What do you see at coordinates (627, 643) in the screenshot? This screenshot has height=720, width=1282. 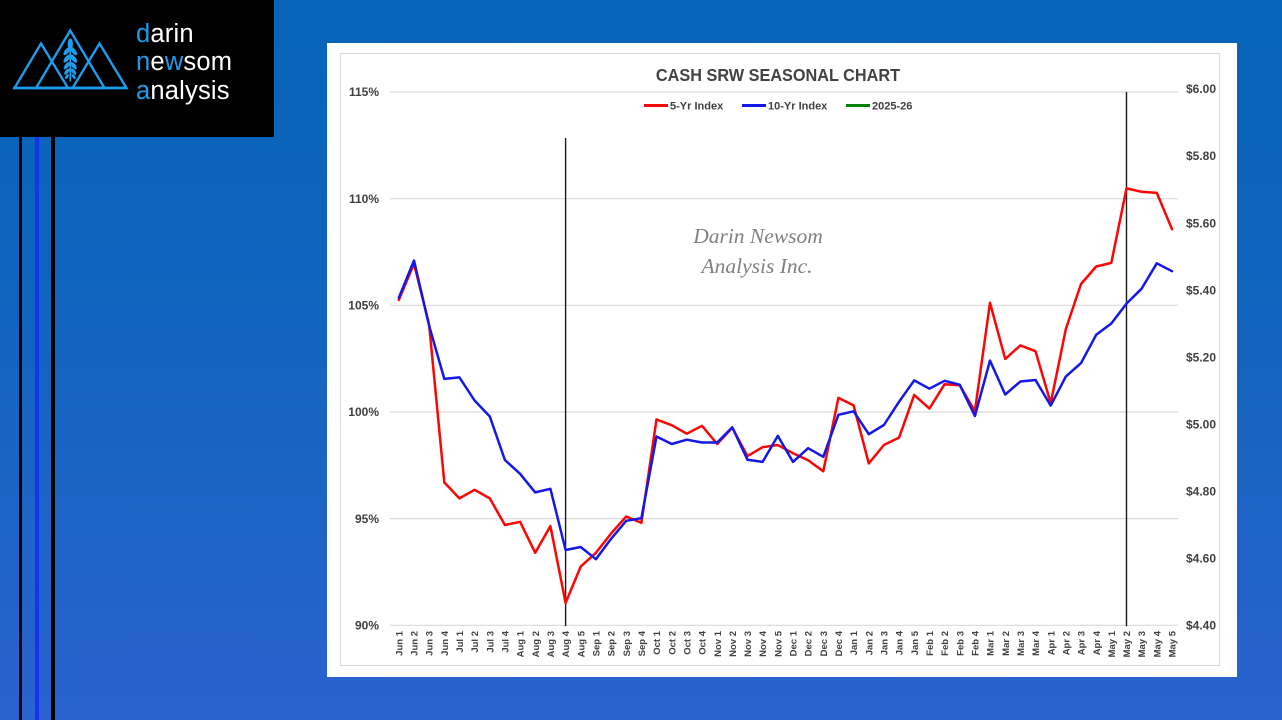 I see `svg-text: Sep 3` at bounding box center [627, 643].